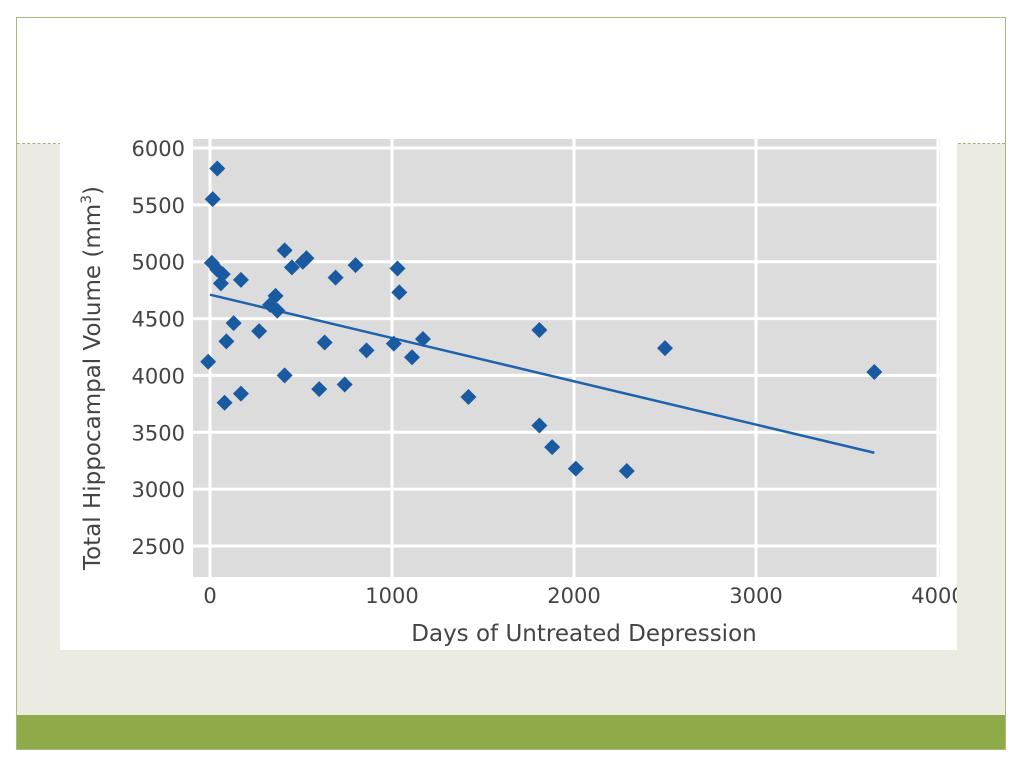 The image size is (1024, 768). What do you see at coordinates (158, 376) in the screenshot?
I see `y-tick-label: 4000` at bounding box center [158, 376].